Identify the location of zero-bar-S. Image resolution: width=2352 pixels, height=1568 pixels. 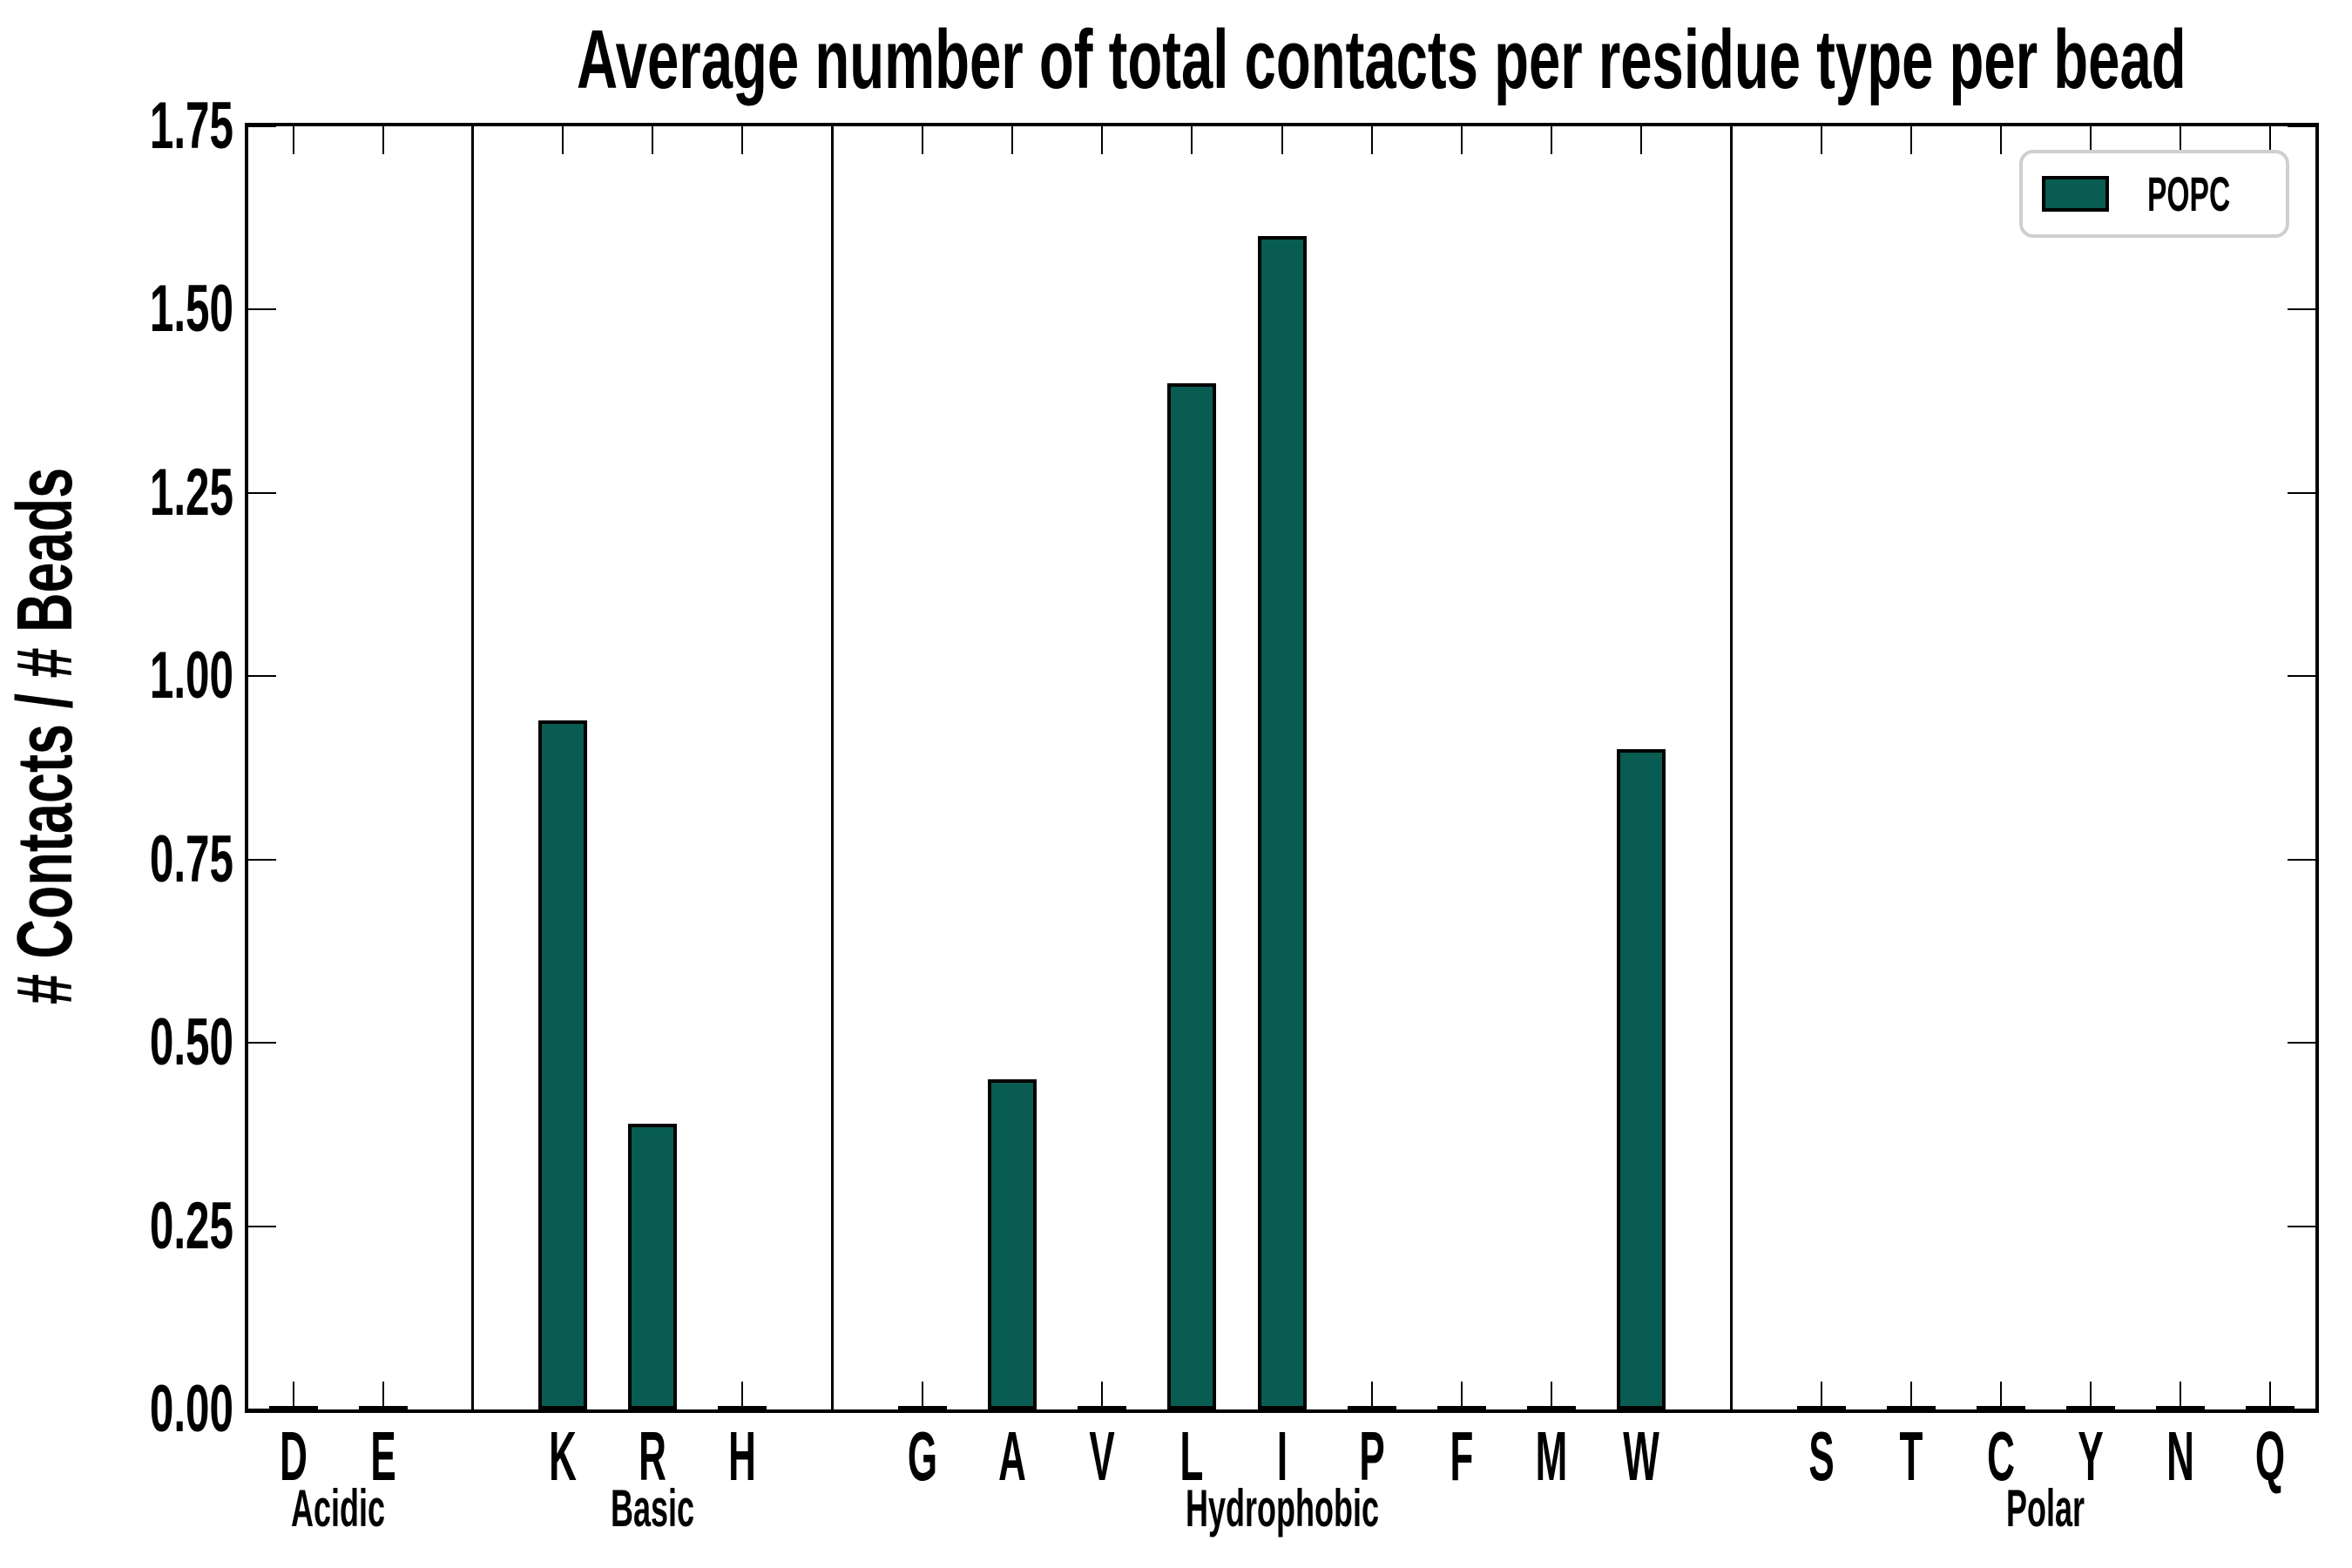
(1821, 1408).